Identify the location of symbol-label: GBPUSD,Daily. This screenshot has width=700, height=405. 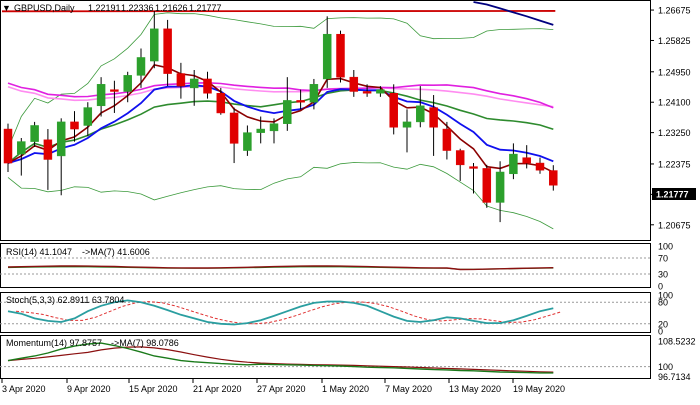
(44, 8).